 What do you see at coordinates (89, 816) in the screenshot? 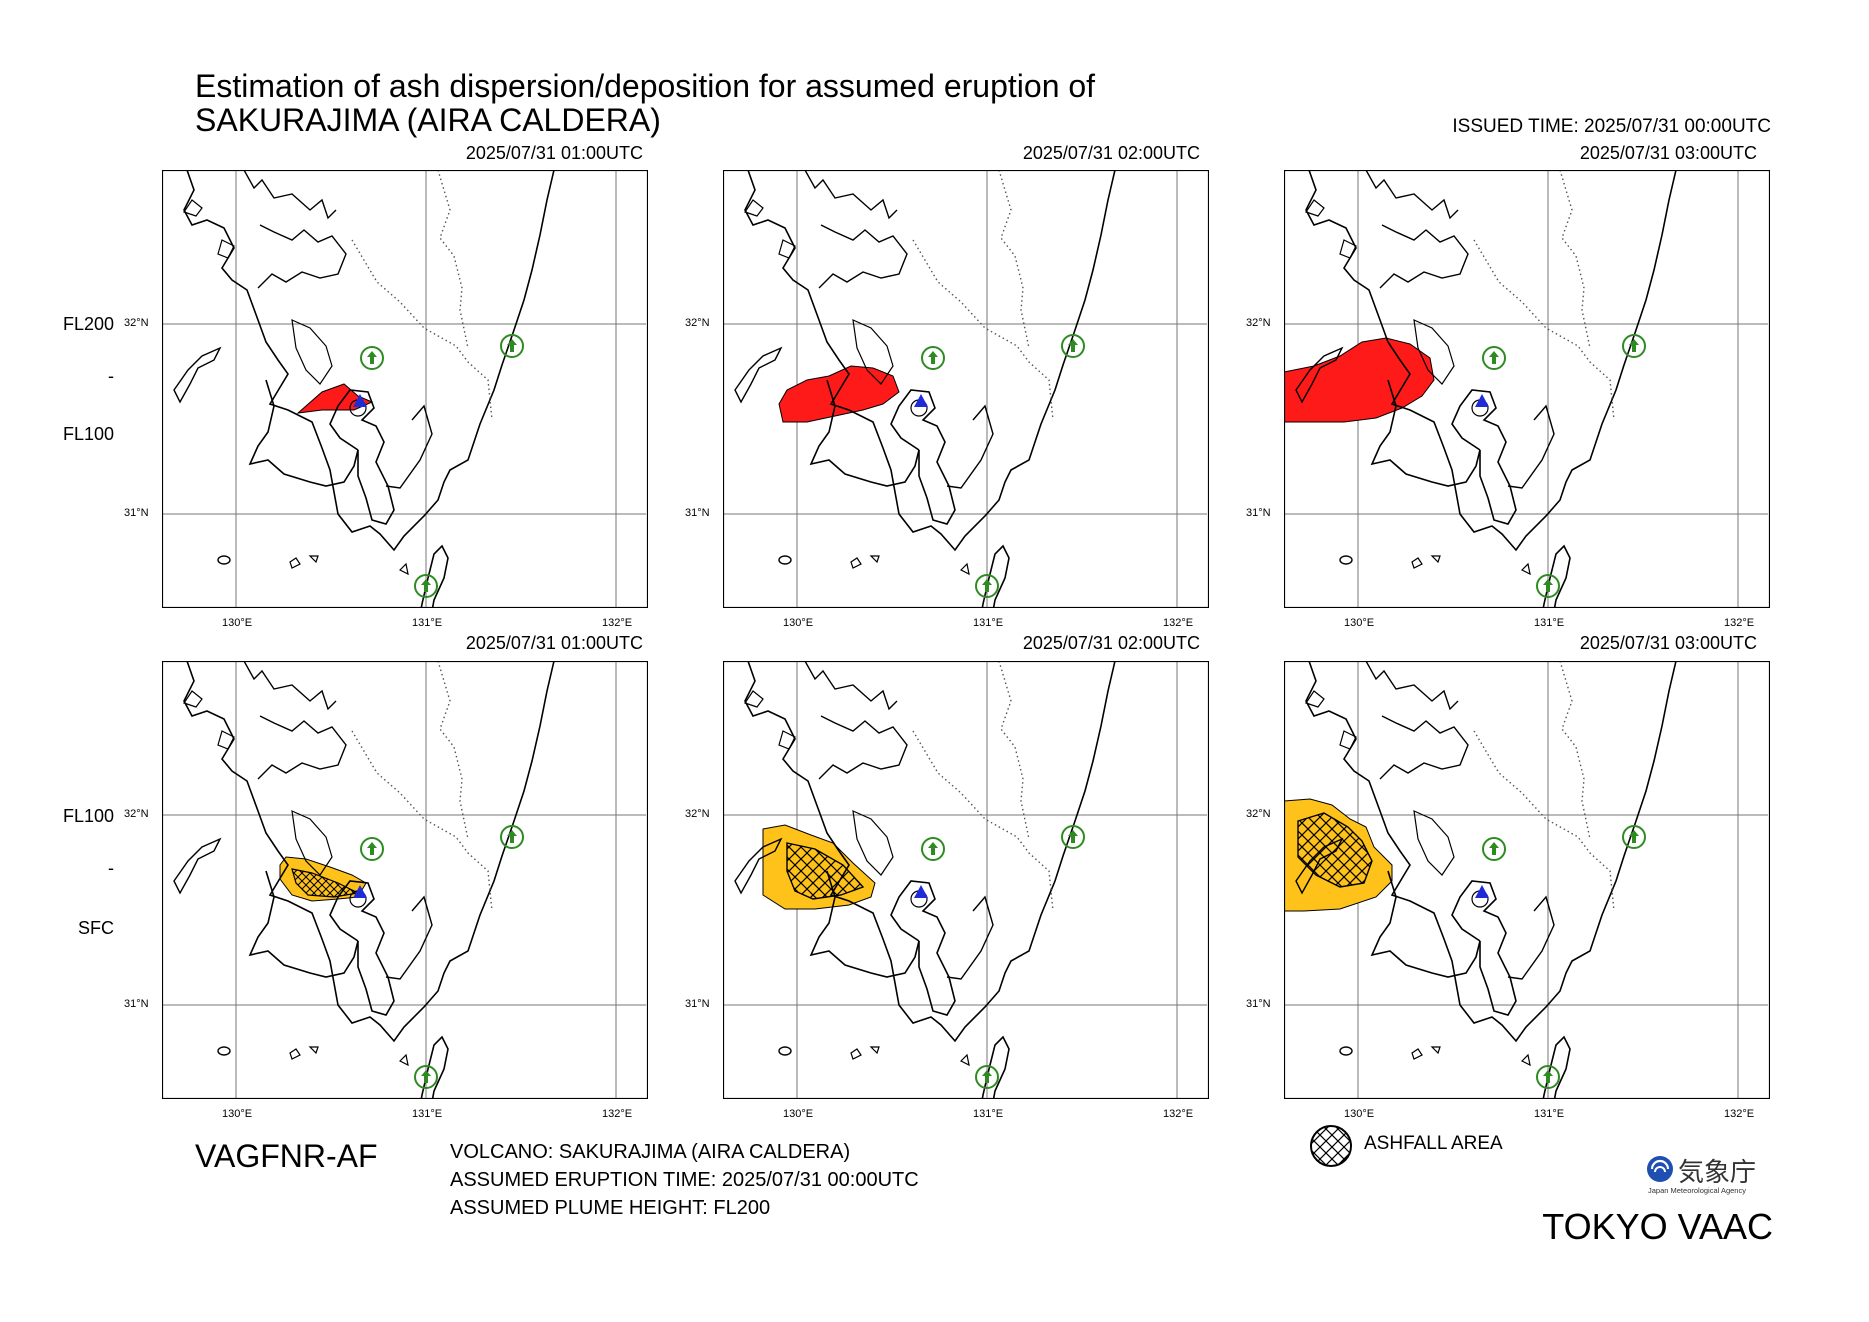
I see `row2-level-top: FL100` at bounding box center [89, 816].